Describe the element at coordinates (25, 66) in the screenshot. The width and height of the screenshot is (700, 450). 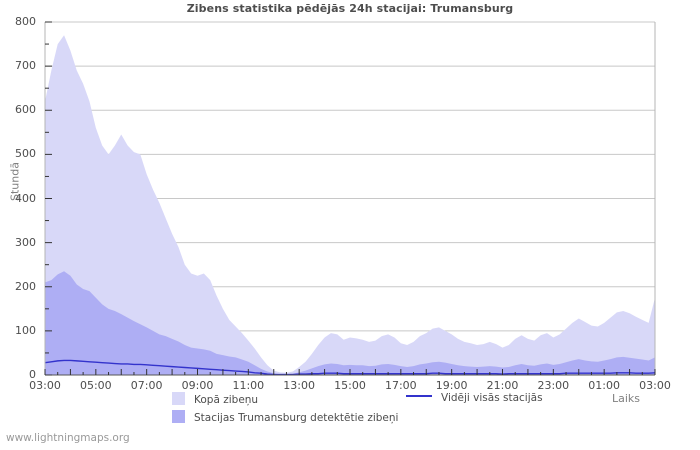
I see `y-tick-label: 700` at that location.